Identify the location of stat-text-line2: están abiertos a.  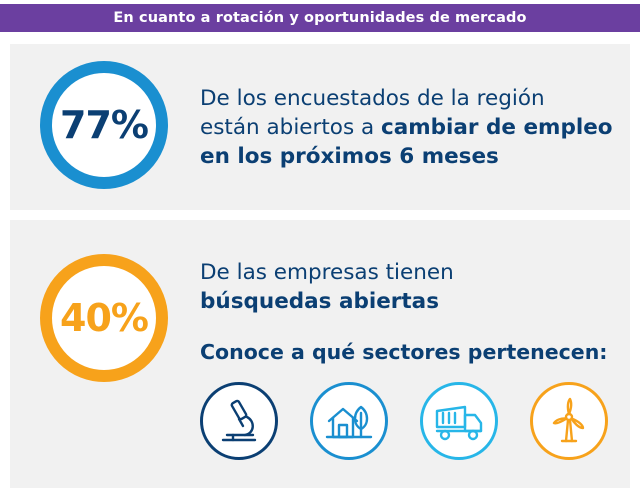
(290, 127).